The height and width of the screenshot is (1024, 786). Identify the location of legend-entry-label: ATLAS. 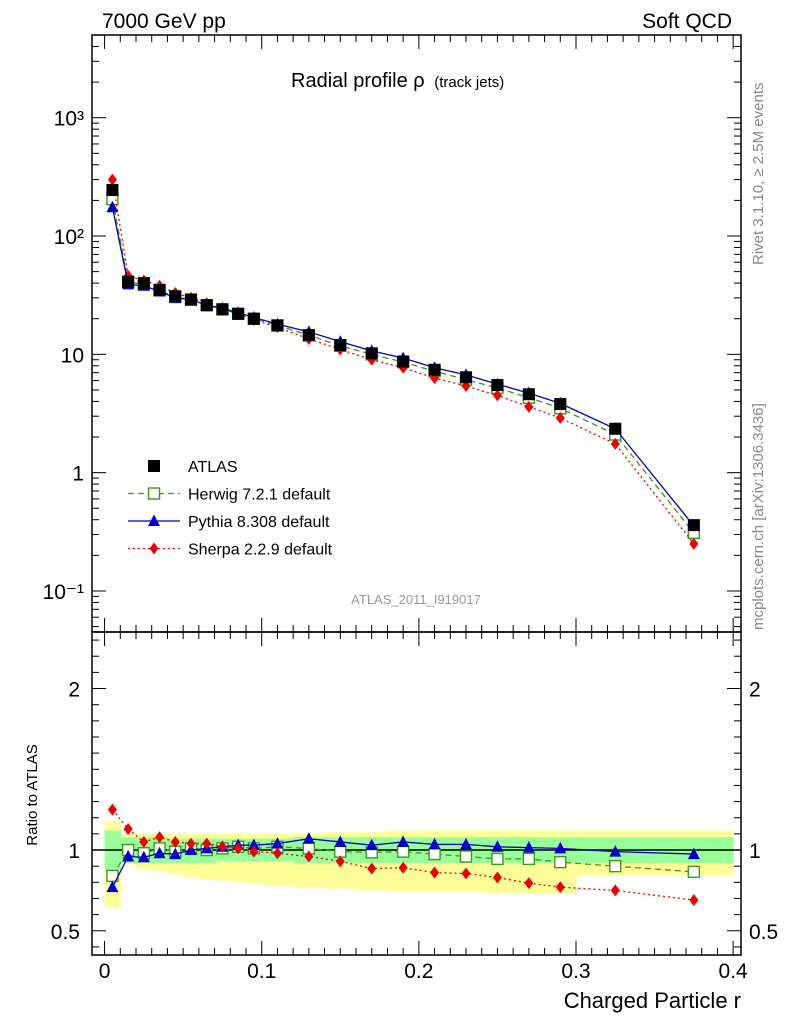
(213, 467).